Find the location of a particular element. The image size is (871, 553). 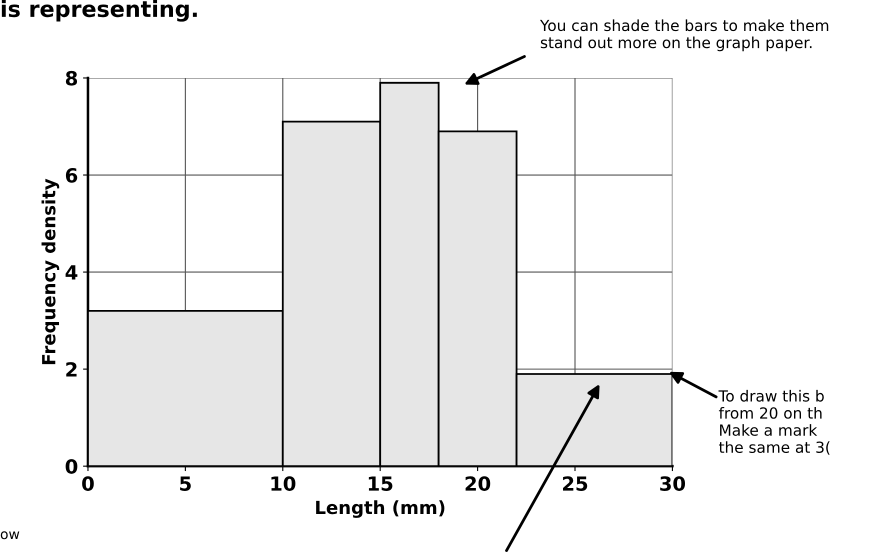

x-tick-label: 10 is located at coordinates (283, 483).